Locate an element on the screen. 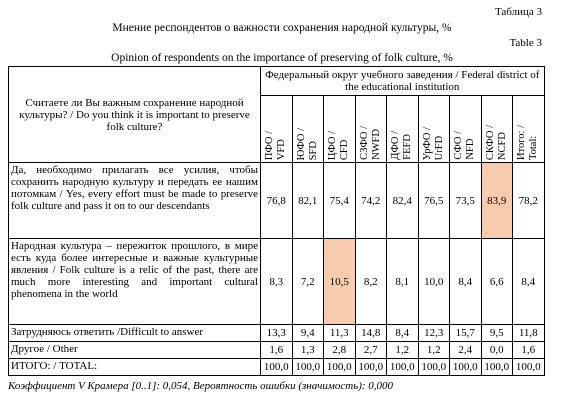 Image resolution: width=564 pixels, height=400 pixels. column-label: СЗФО / NWFD is located at coordinates (371, 143).